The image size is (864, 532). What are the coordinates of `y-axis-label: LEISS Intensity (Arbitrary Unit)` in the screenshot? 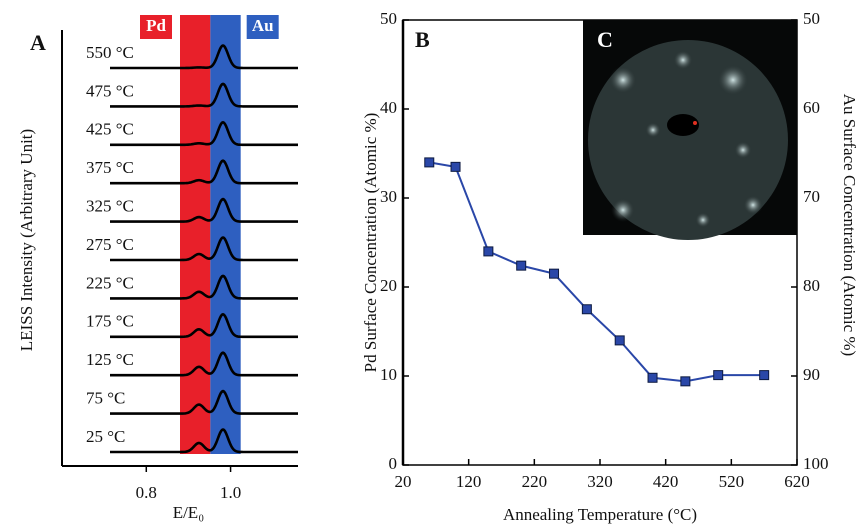 It's located at (26, 240).